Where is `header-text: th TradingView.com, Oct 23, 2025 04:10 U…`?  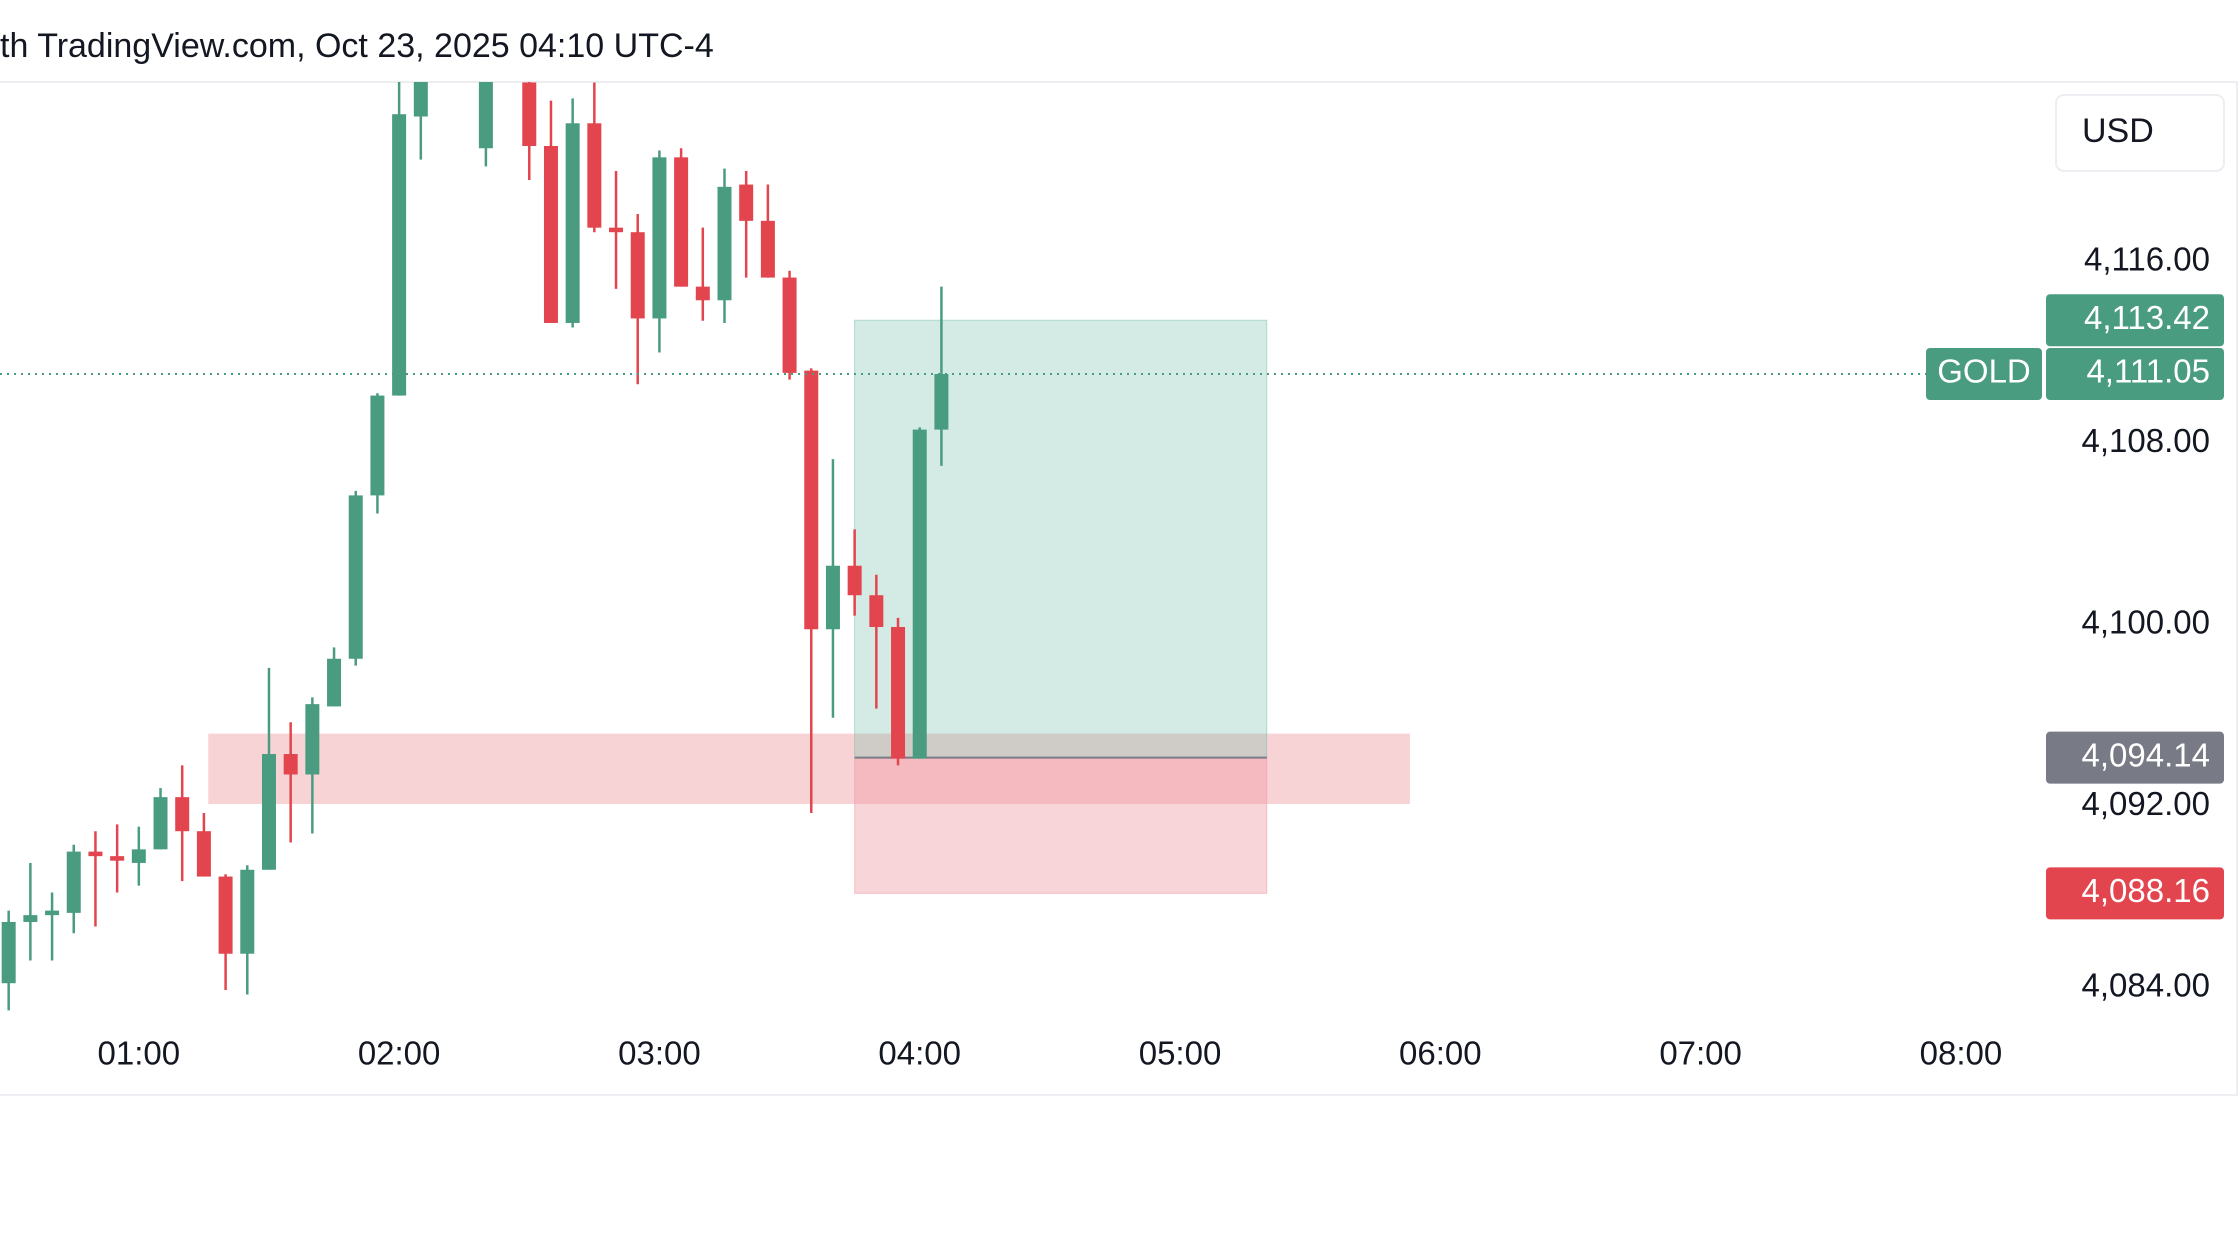 header-text: th TradingView.com, Oct 23, 2025 04:10 U… is located at coordinates (357, 46).